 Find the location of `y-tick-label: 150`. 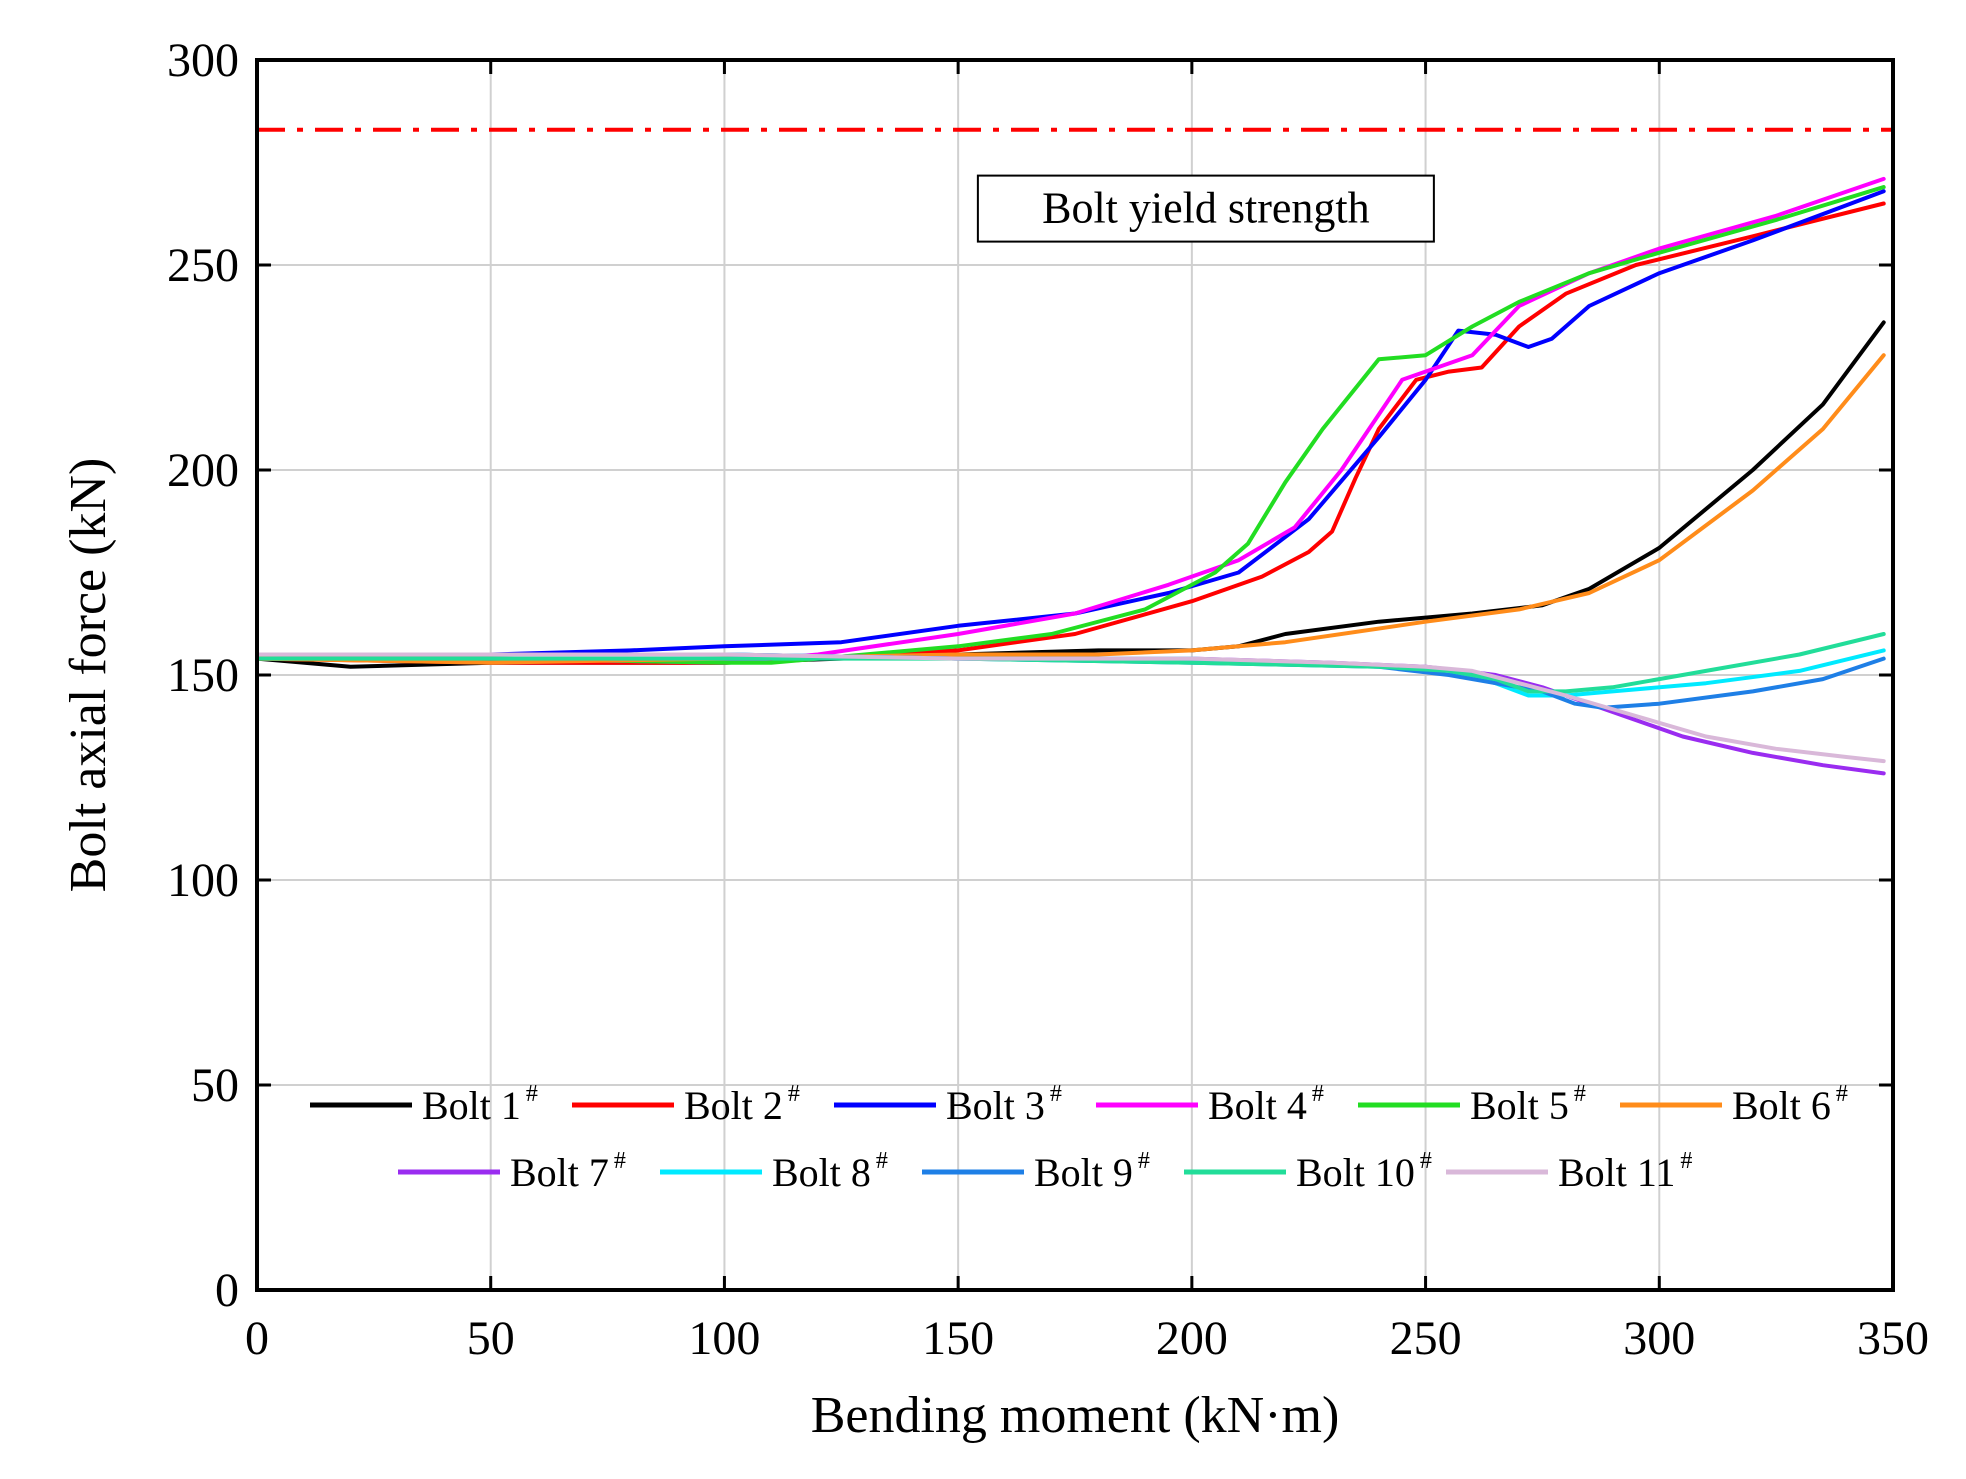

y-tick-label: 150 is located at coordinates (203, 675).